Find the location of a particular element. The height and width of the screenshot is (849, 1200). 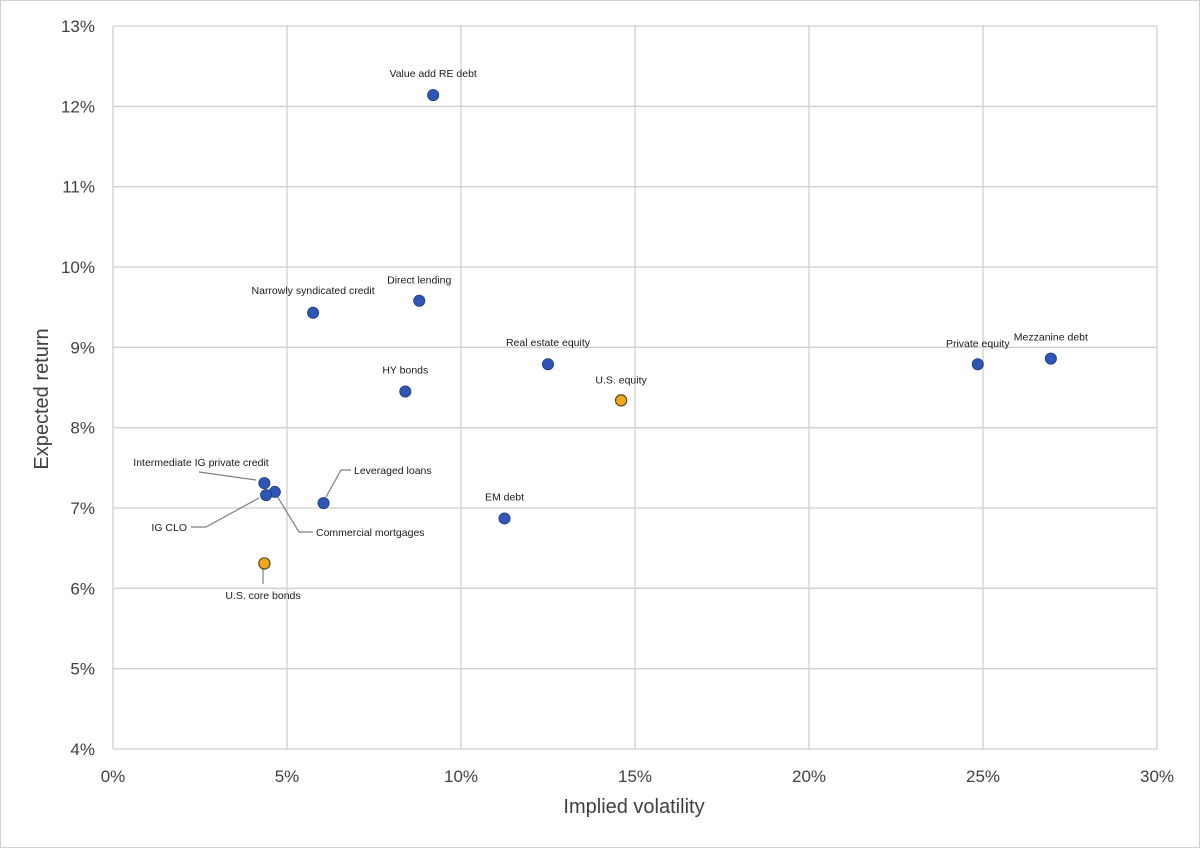

y-tick-label: 6% is located at coordinates (82, 588).